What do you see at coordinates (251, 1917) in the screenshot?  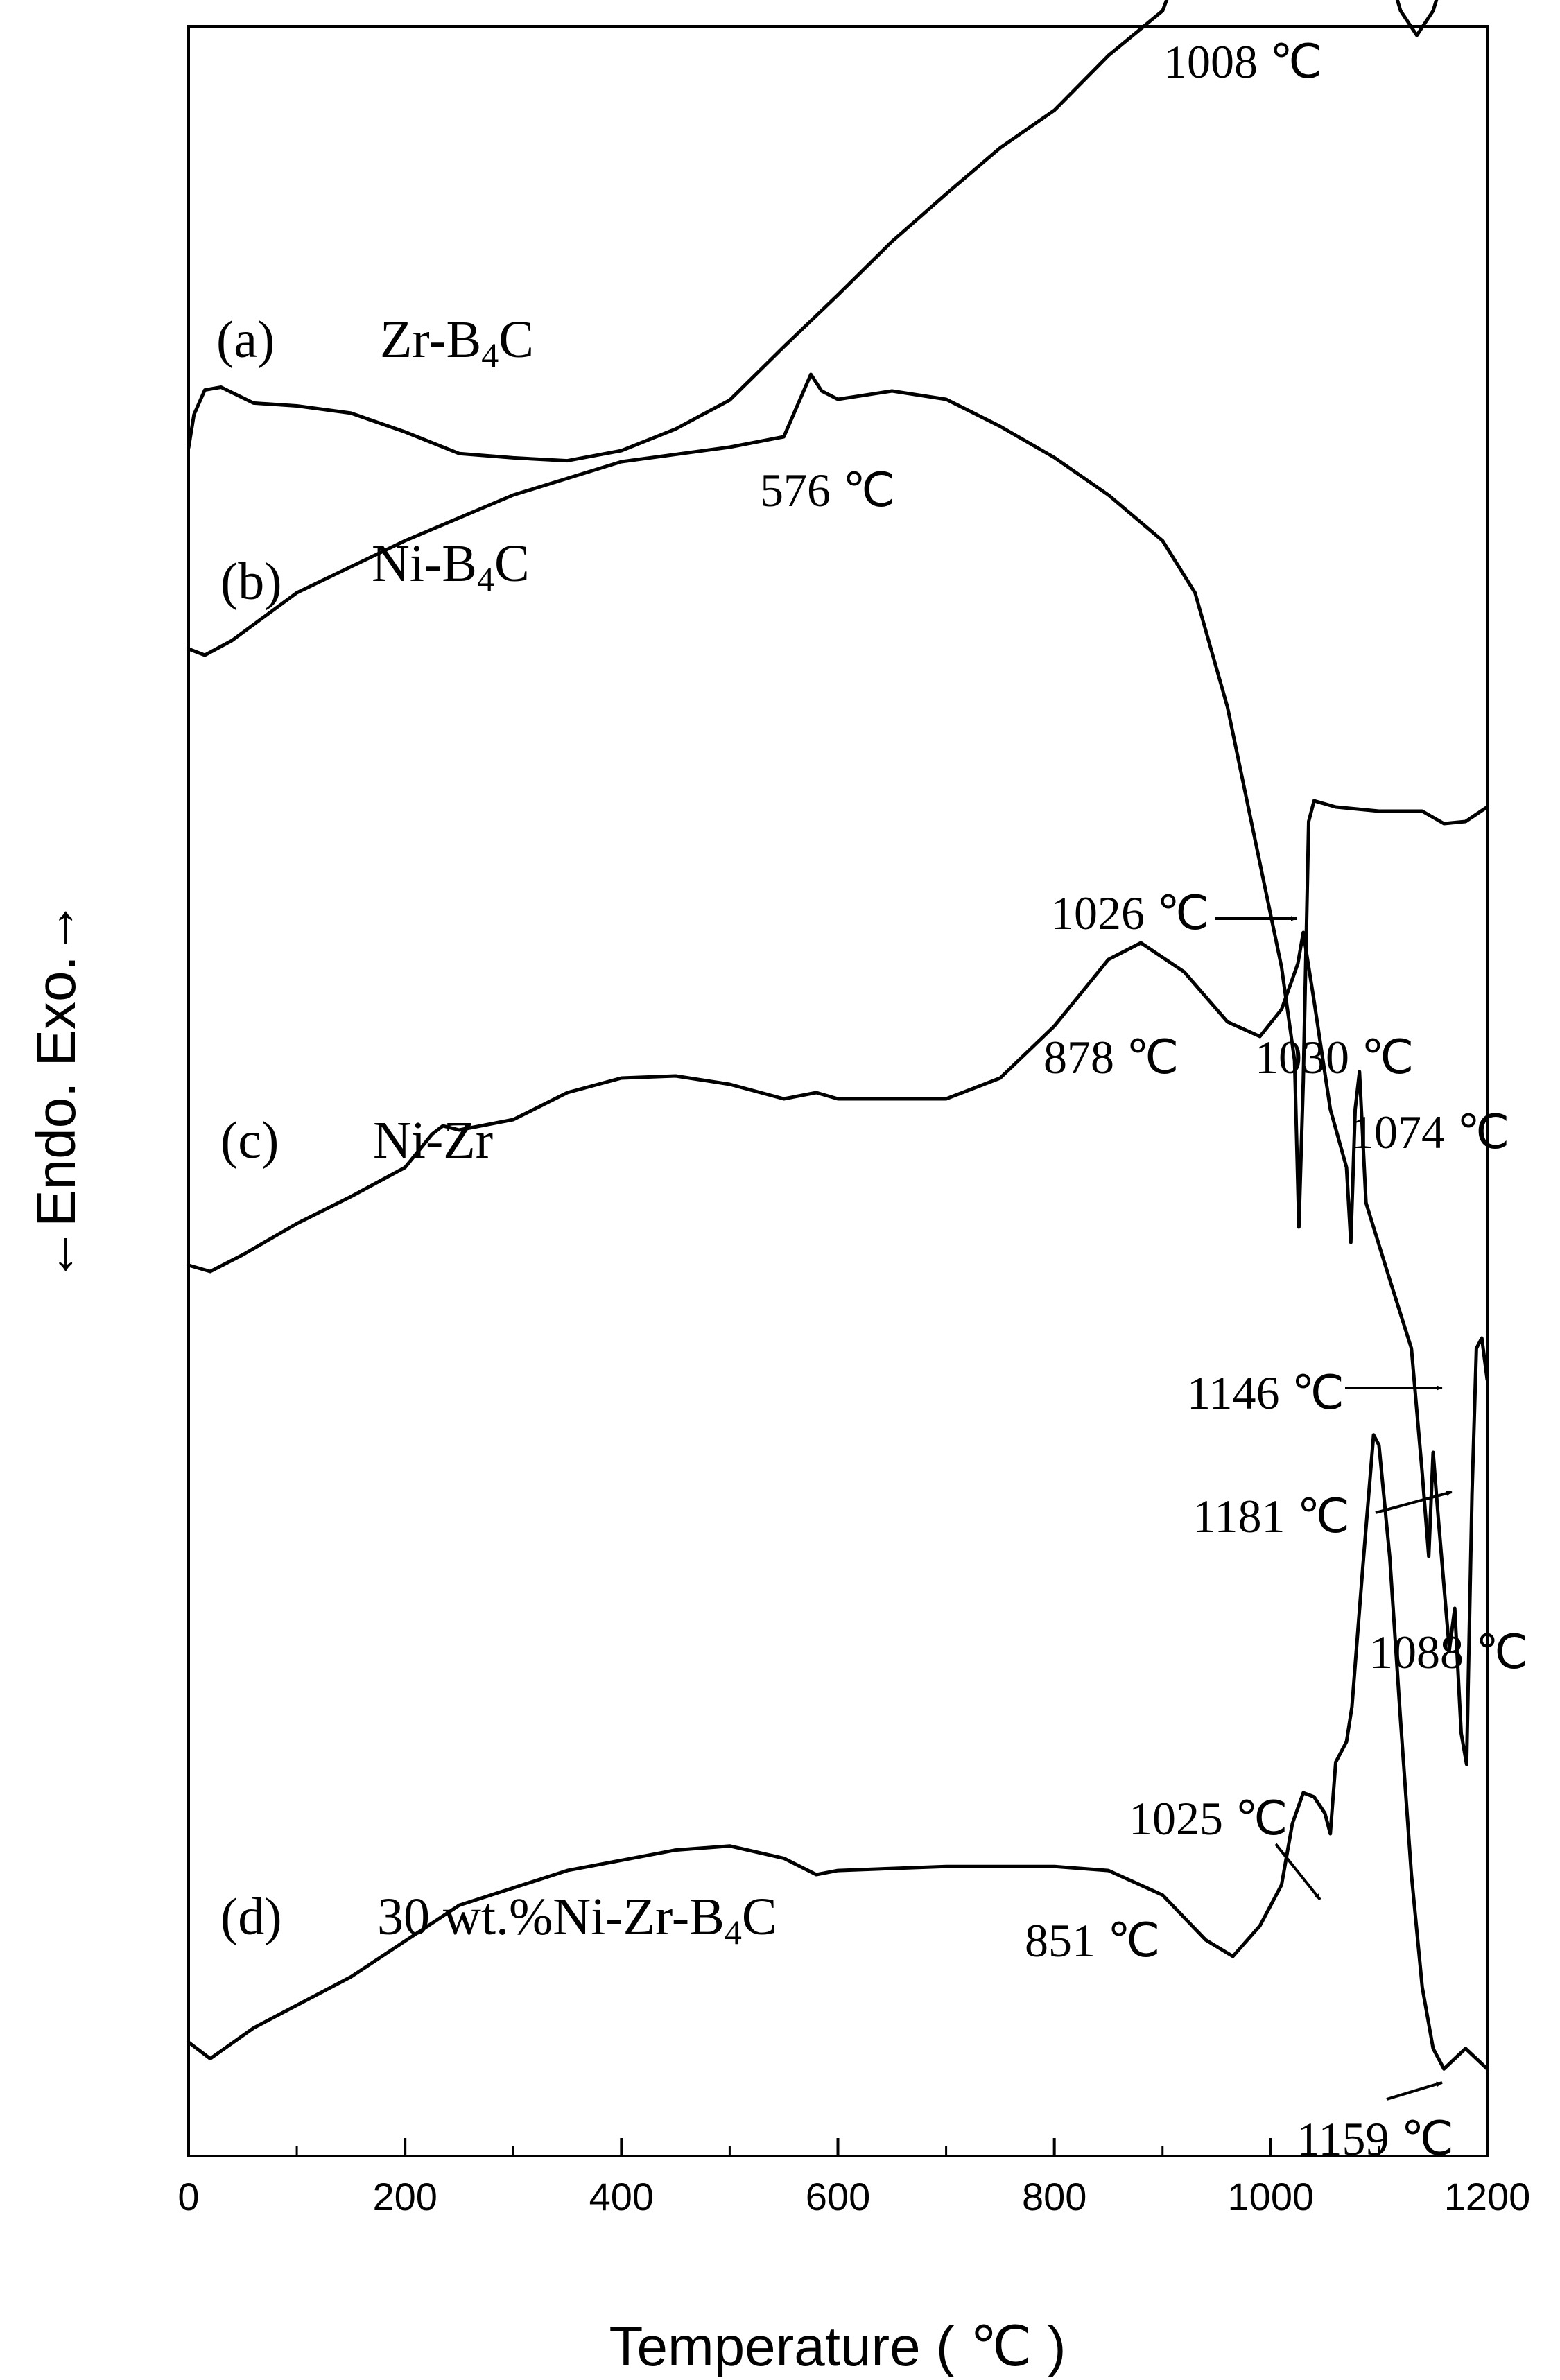 I see `curve-label-d: (d)` at bounding box center [251, 1917].